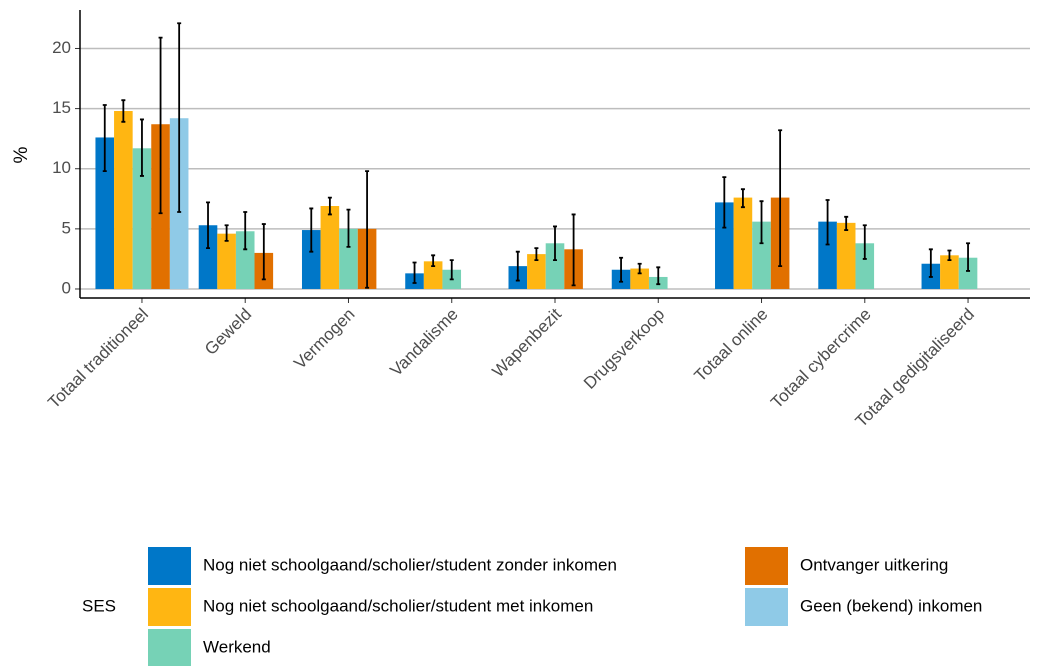 This screenshot has height=666, width=1041. Describe the element at coordinates (915, 368) in the screenshot. I see `x-tick-label: Totaal gedigitaliseerd` at that location.